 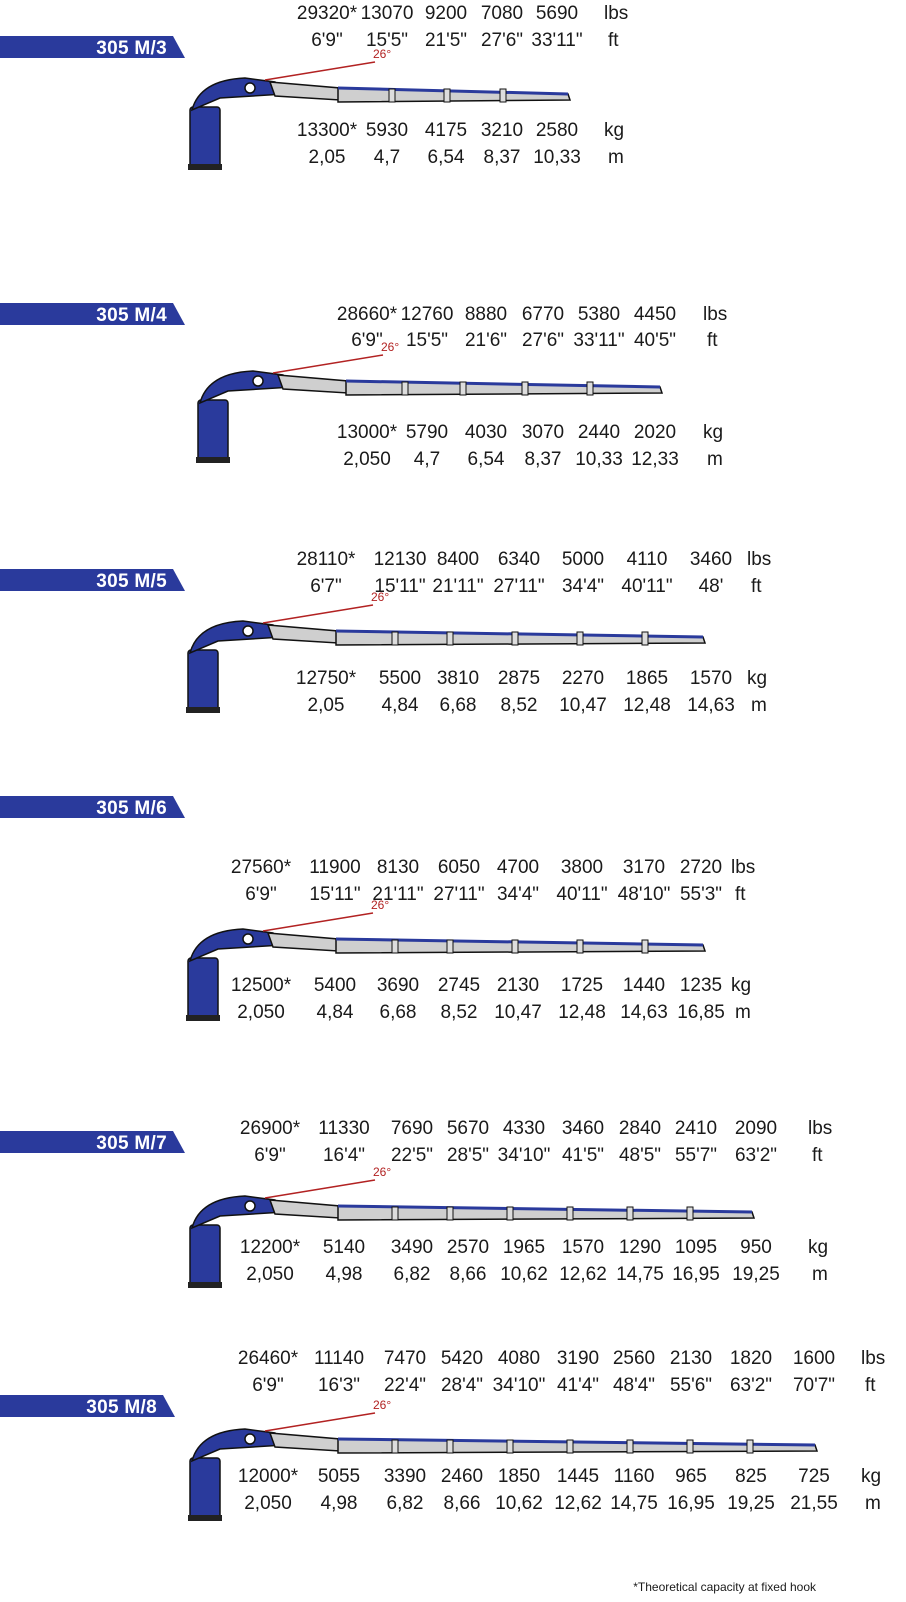 I want to click on m-value: 12,33, so click(x=655, y=459).